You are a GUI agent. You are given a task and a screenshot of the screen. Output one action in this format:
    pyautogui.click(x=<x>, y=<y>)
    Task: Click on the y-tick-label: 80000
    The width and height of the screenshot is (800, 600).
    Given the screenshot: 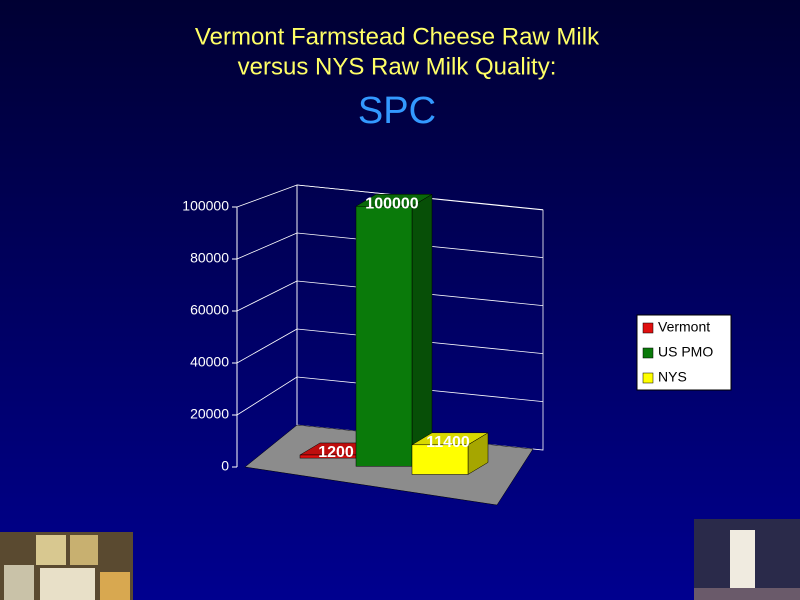 What is the action you would take?
    pyautogui.click(x=209, y=258)
    